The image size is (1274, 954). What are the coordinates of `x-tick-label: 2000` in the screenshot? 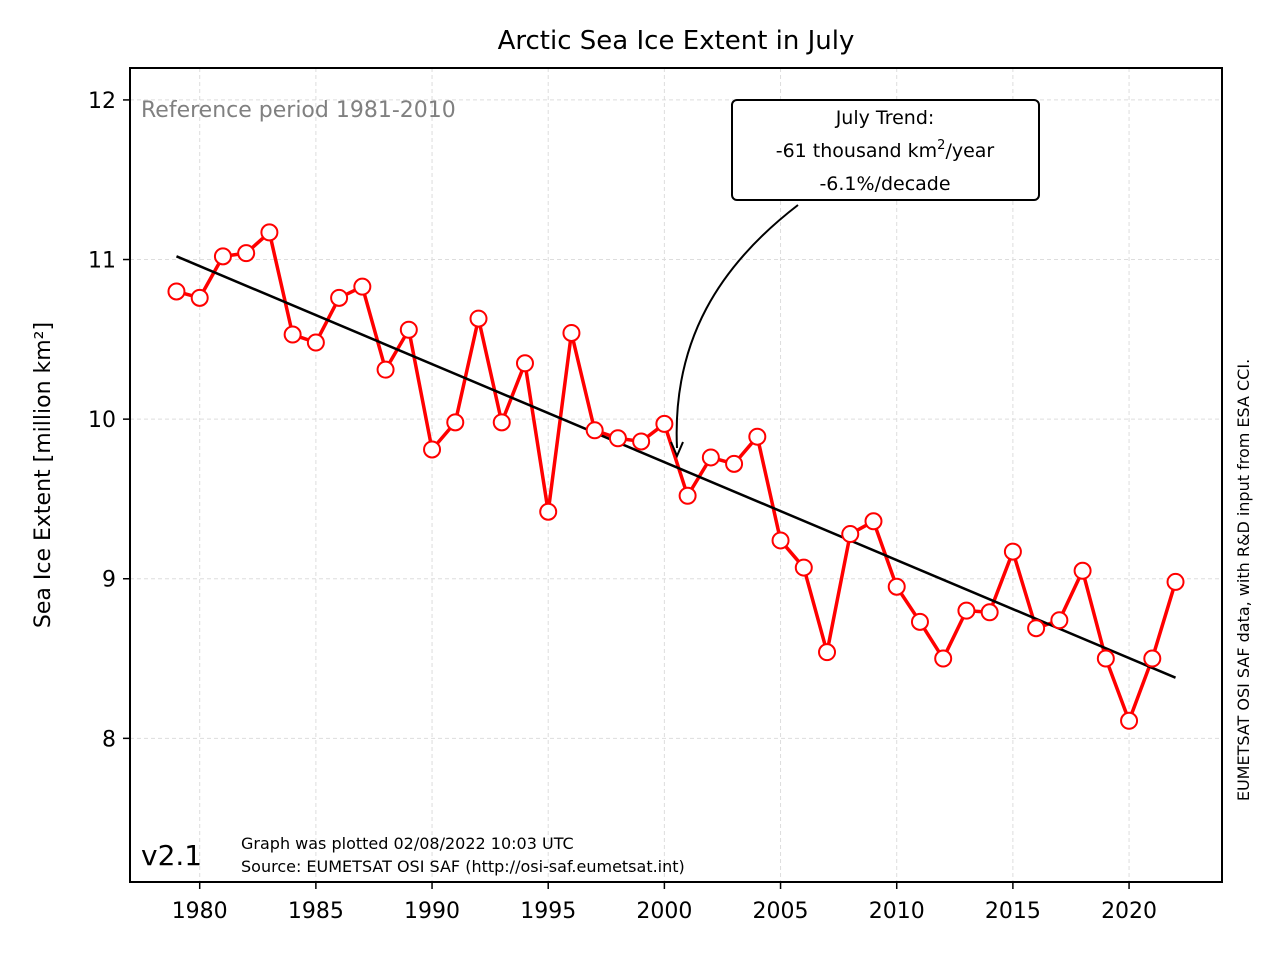 It's located at (664, 911).